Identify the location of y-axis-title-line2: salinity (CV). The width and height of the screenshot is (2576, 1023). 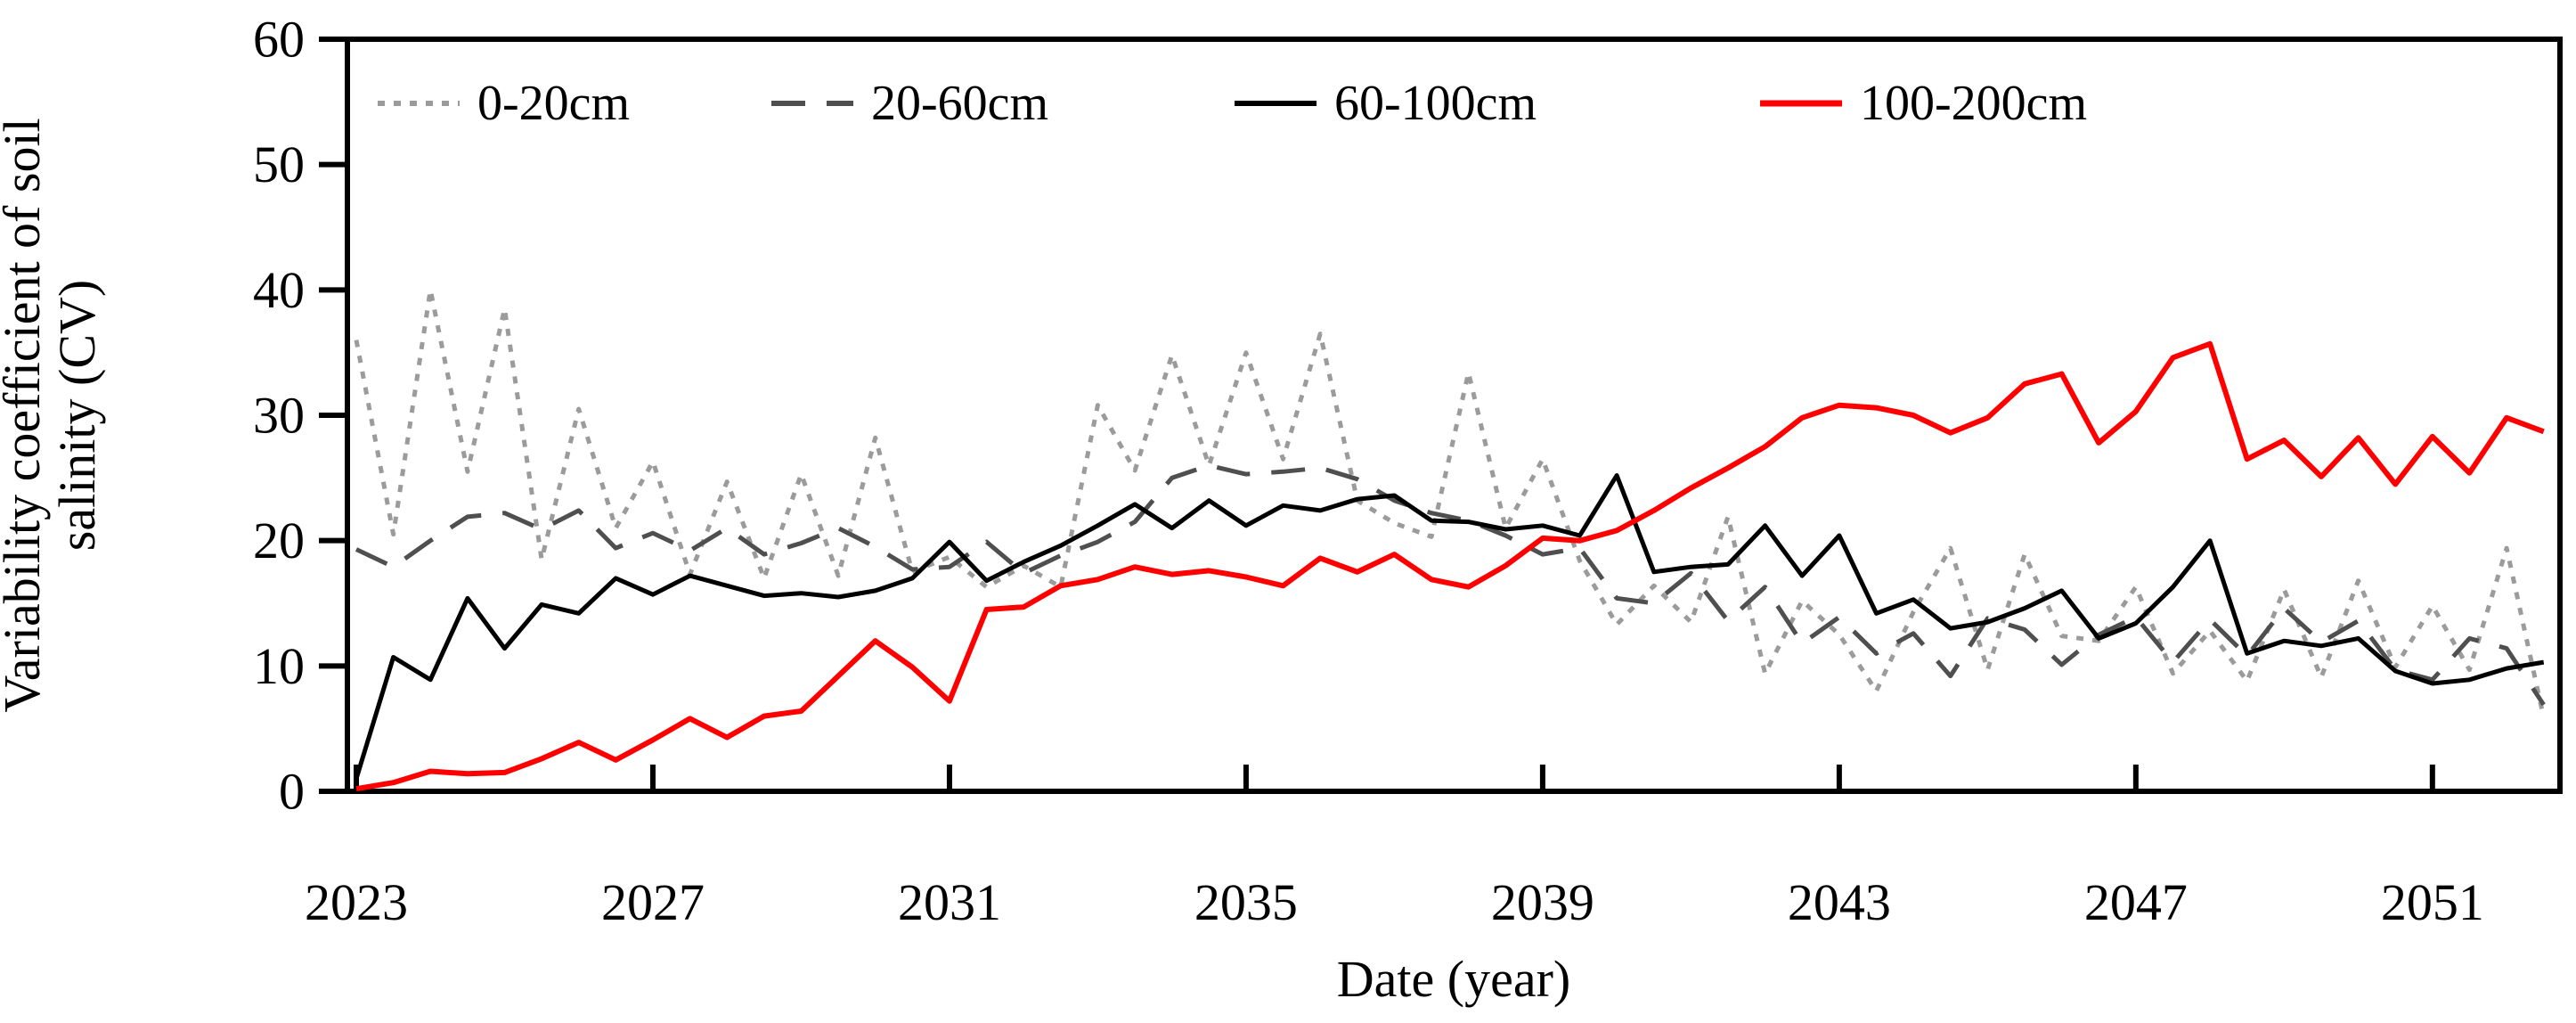
(77, 415).